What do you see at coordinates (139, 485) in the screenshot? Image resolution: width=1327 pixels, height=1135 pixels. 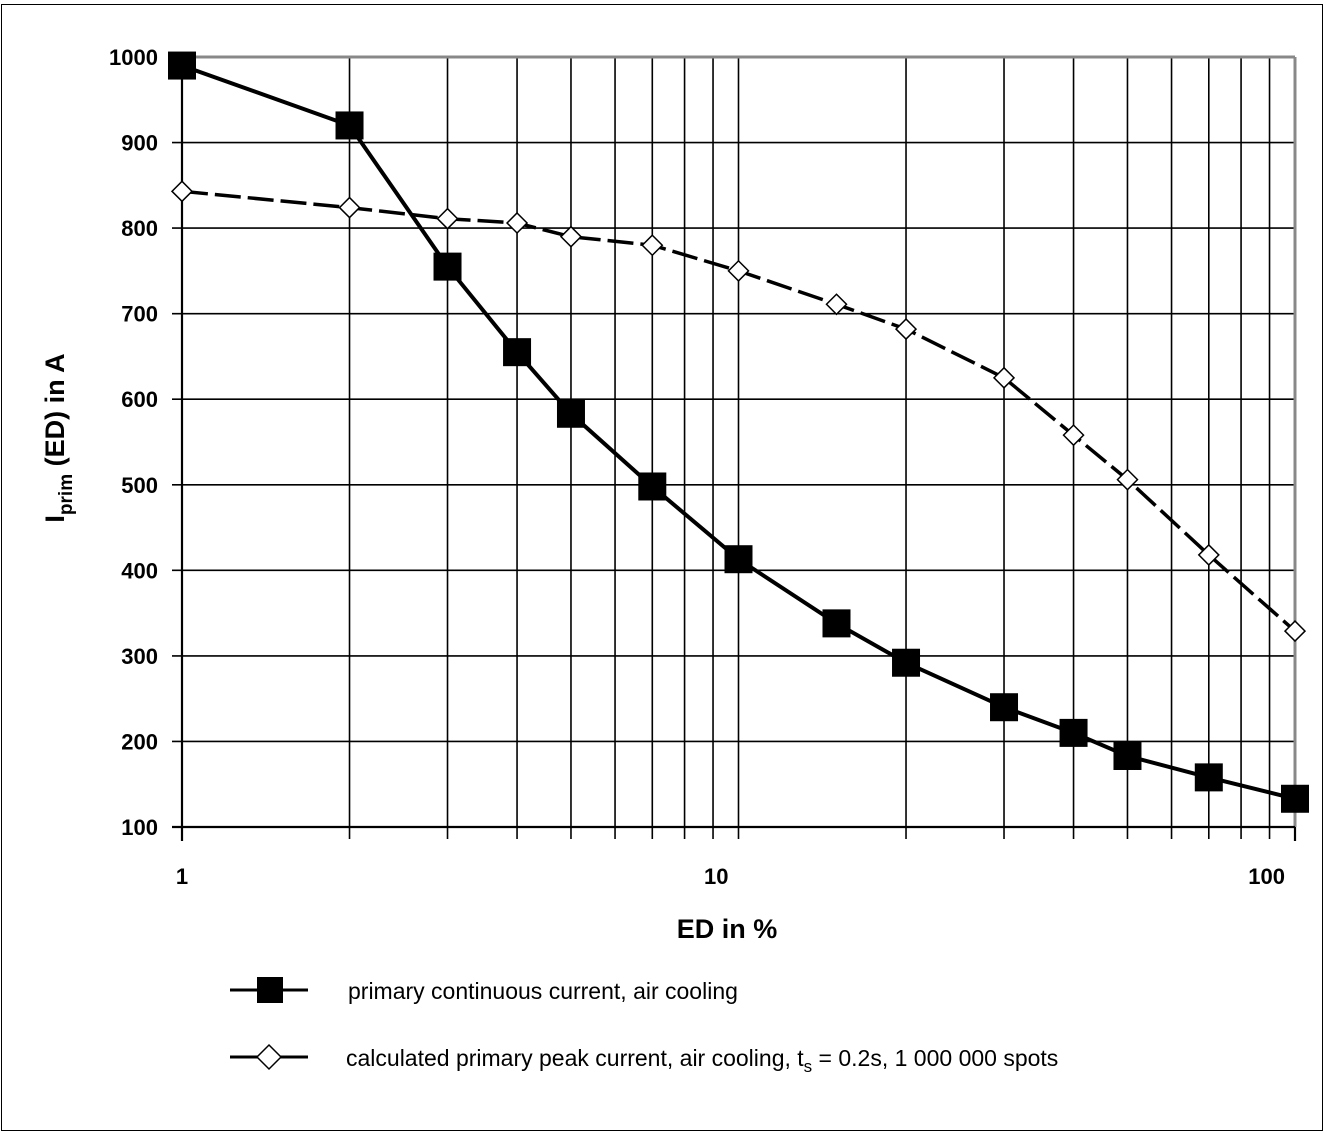 I see `y-tick-label: 500` at bounding box center [139, 485].